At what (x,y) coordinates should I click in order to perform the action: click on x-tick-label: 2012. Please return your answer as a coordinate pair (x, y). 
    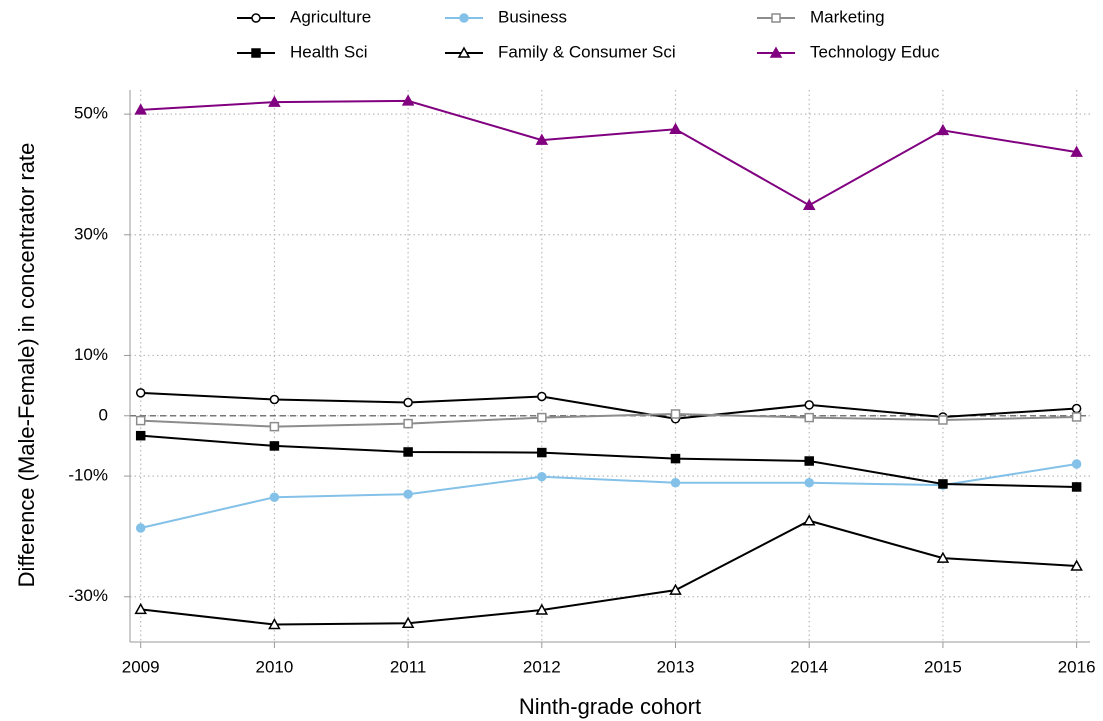
    Looking at the image, I should click on (542, 666).